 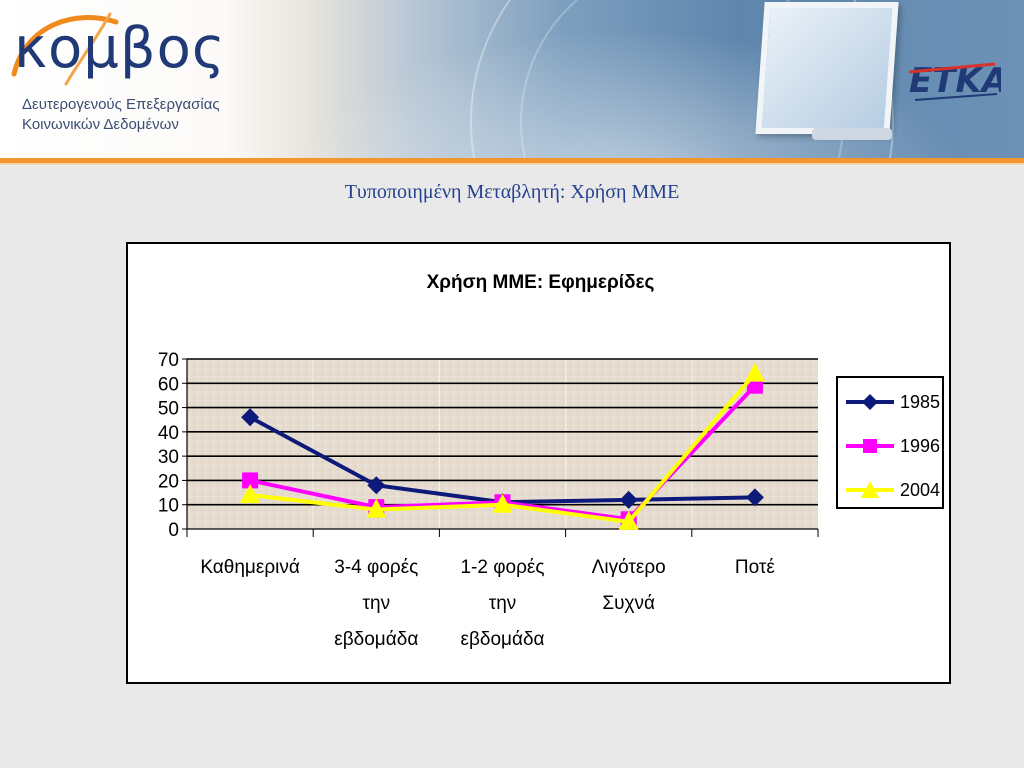 What do you see at coordinates (870, 489) in the screenshot?
I see `legend-marker-2004` at bounding box center [870, 489].